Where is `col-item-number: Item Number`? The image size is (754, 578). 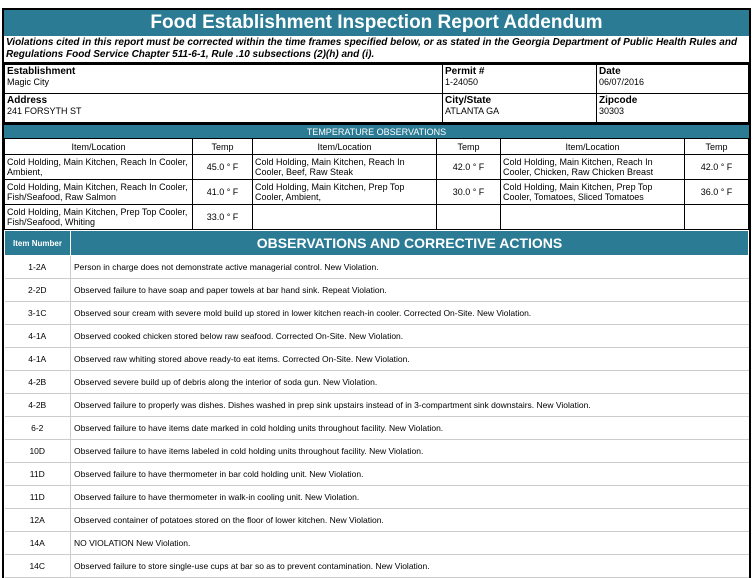 col-item-number: Item Number is located at coordinates (37, 243).